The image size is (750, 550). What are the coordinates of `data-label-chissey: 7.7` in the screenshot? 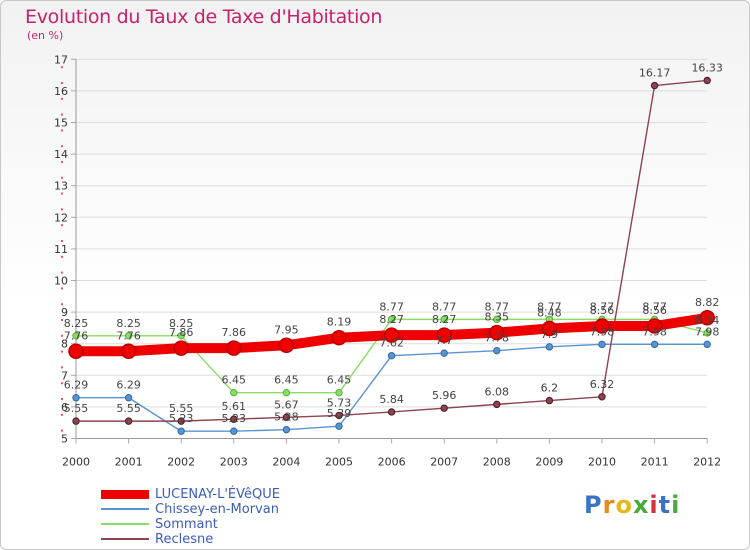 It's located at (444, 340).